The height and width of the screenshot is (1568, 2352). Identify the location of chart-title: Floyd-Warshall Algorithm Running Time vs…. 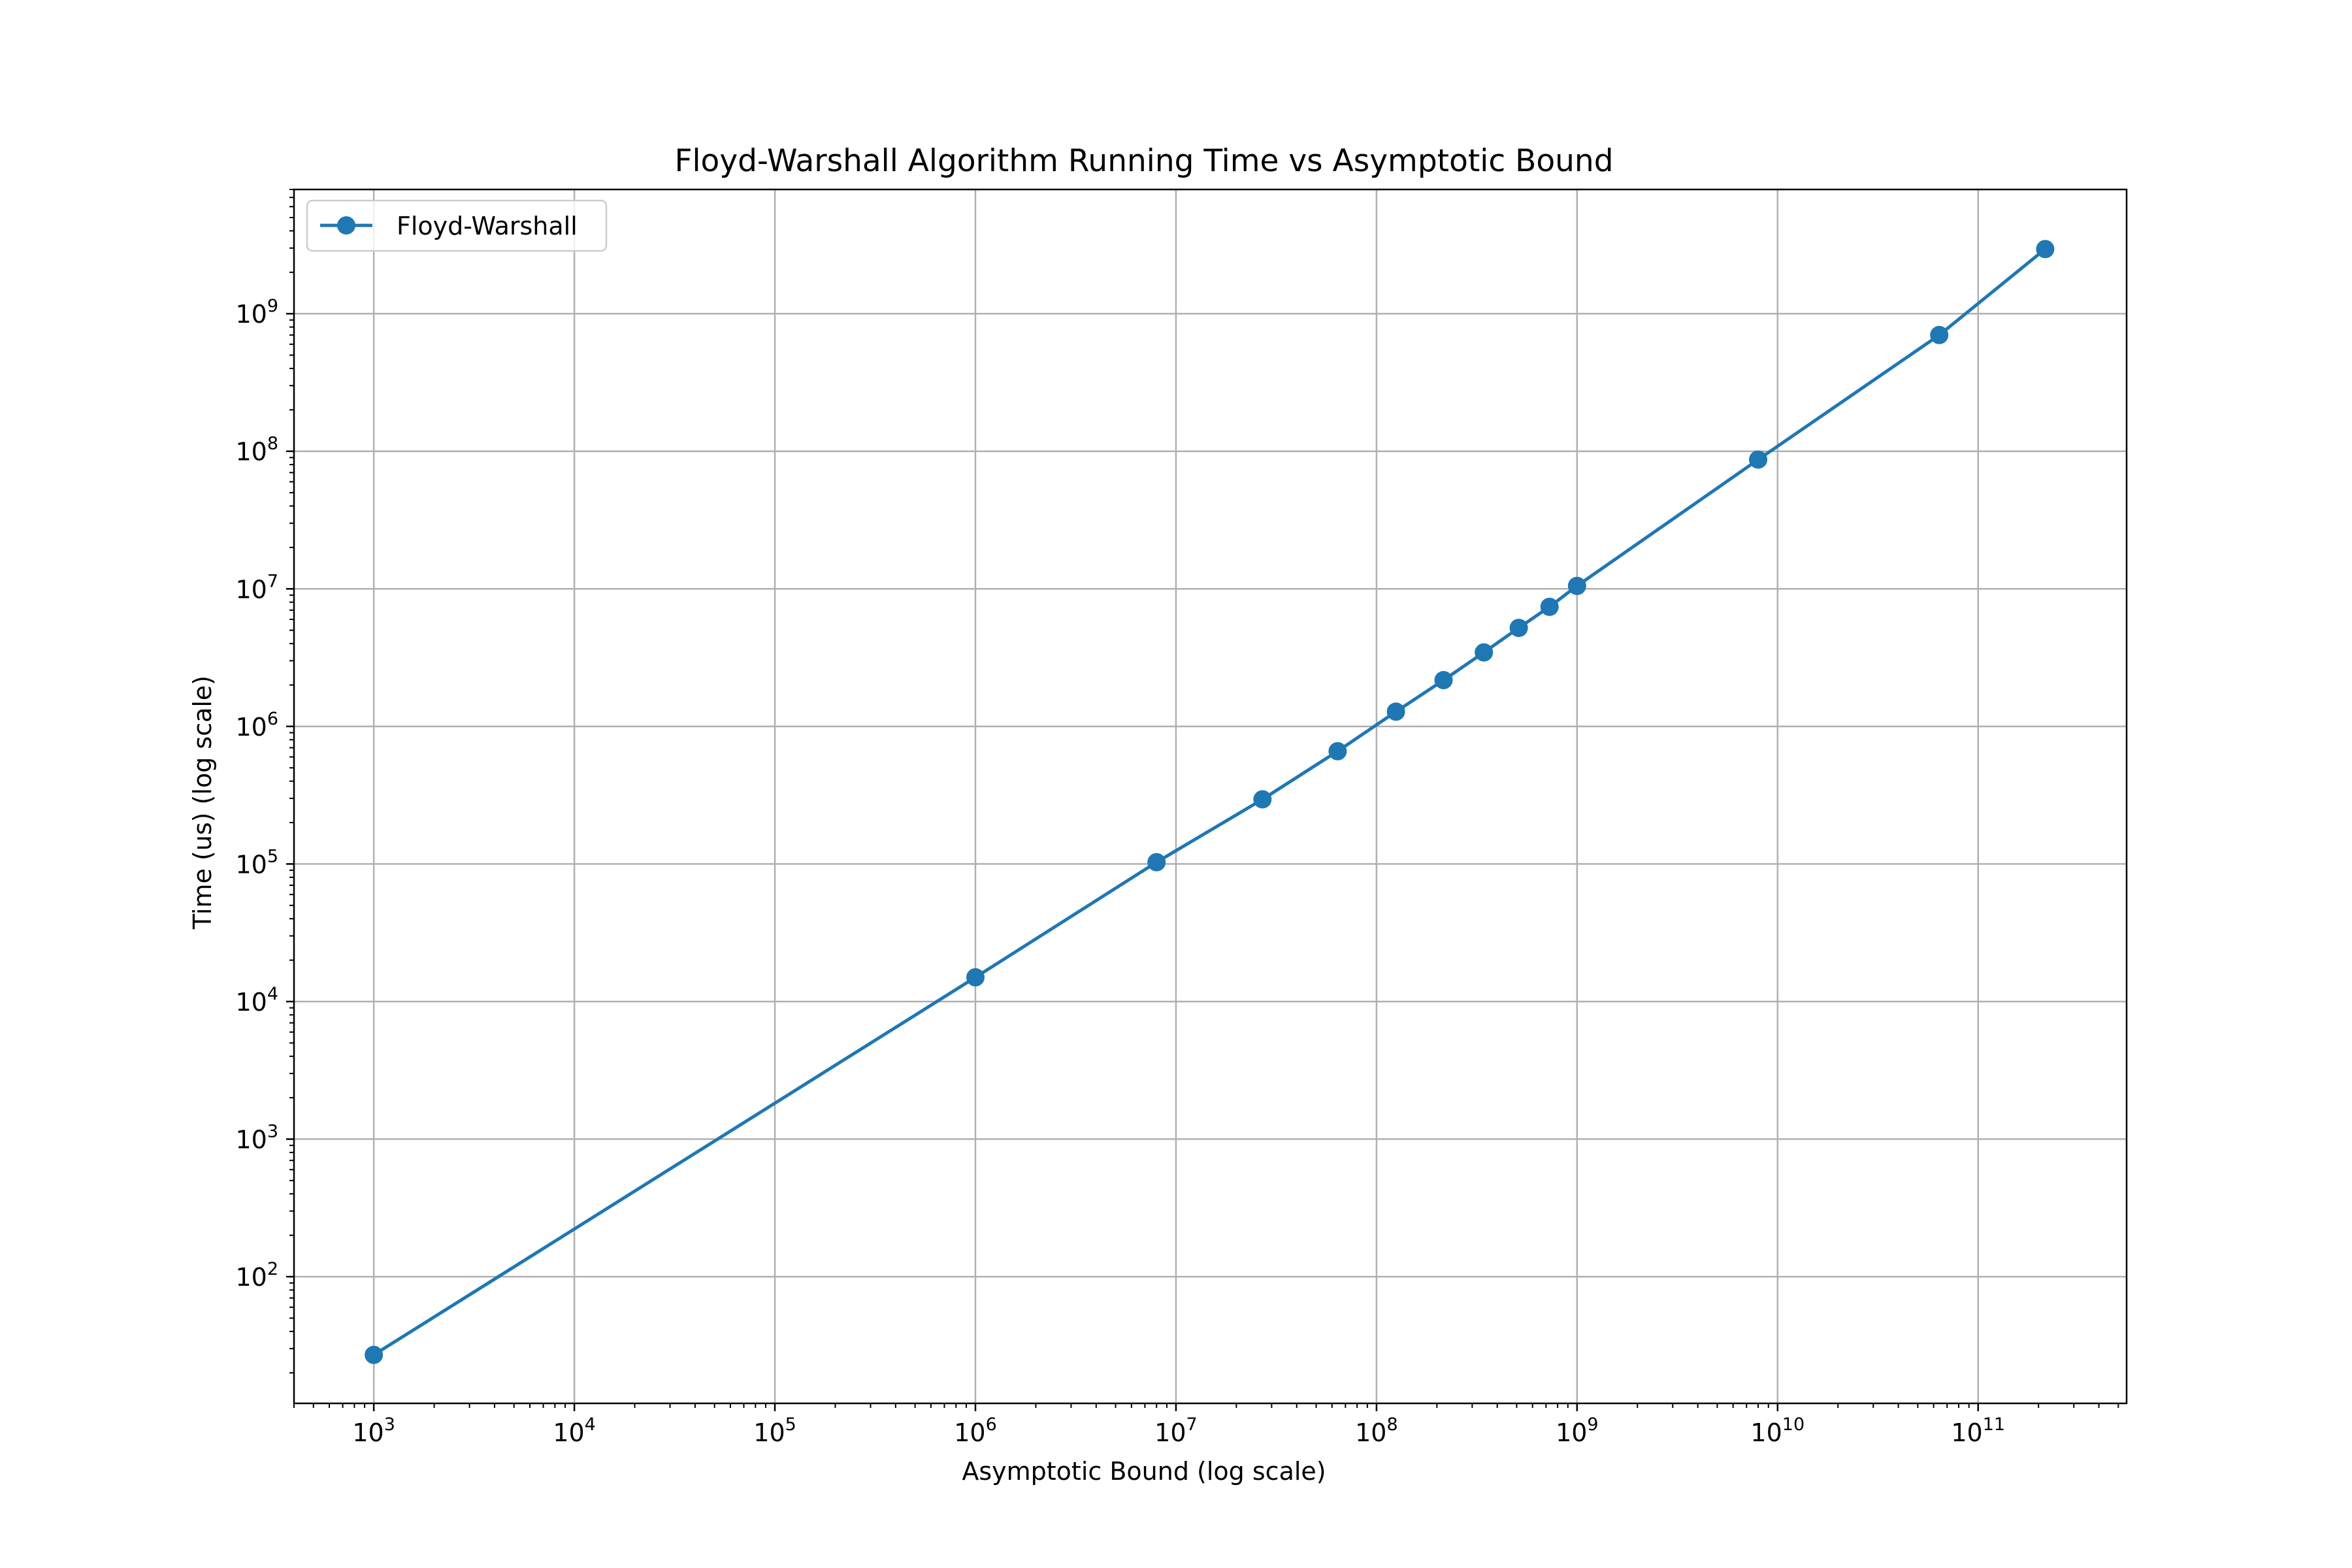
(1143, 161).